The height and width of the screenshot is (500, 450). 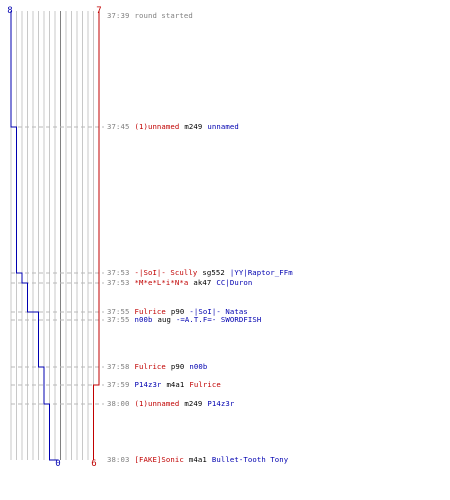 What do you see at coordinates (261, 272) in the screenshot?
I see `victim-name: |YY|Raptor_FFm` at bounding box center [261, 272].